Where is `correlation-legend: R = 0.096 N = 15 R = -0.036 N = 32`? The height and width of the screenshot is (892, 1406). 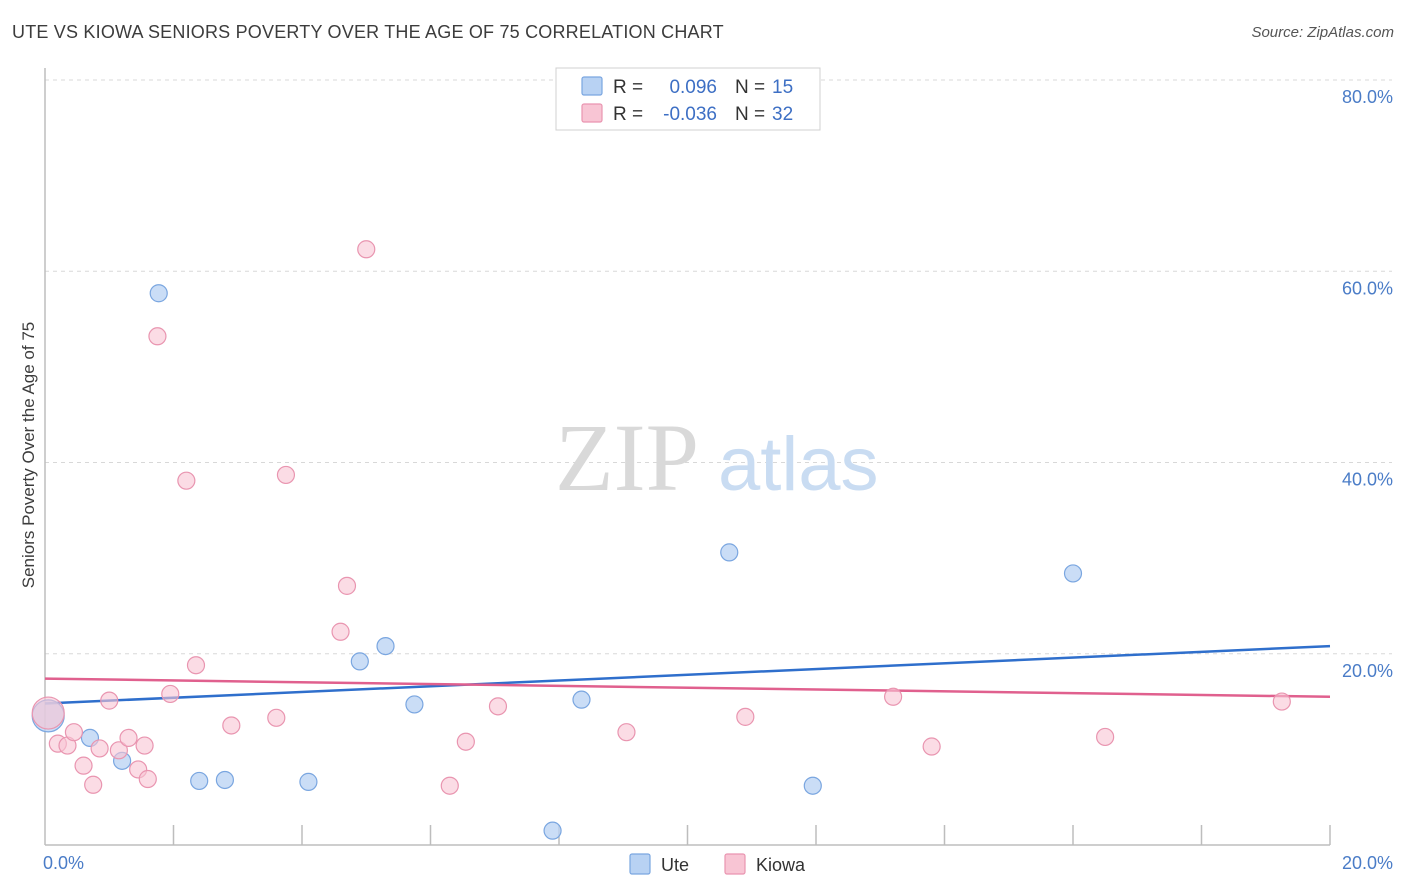 correlation-legend: R = 0.096 N = 15 R = -0.036 N = 32 is located at coordinates (688, 99).